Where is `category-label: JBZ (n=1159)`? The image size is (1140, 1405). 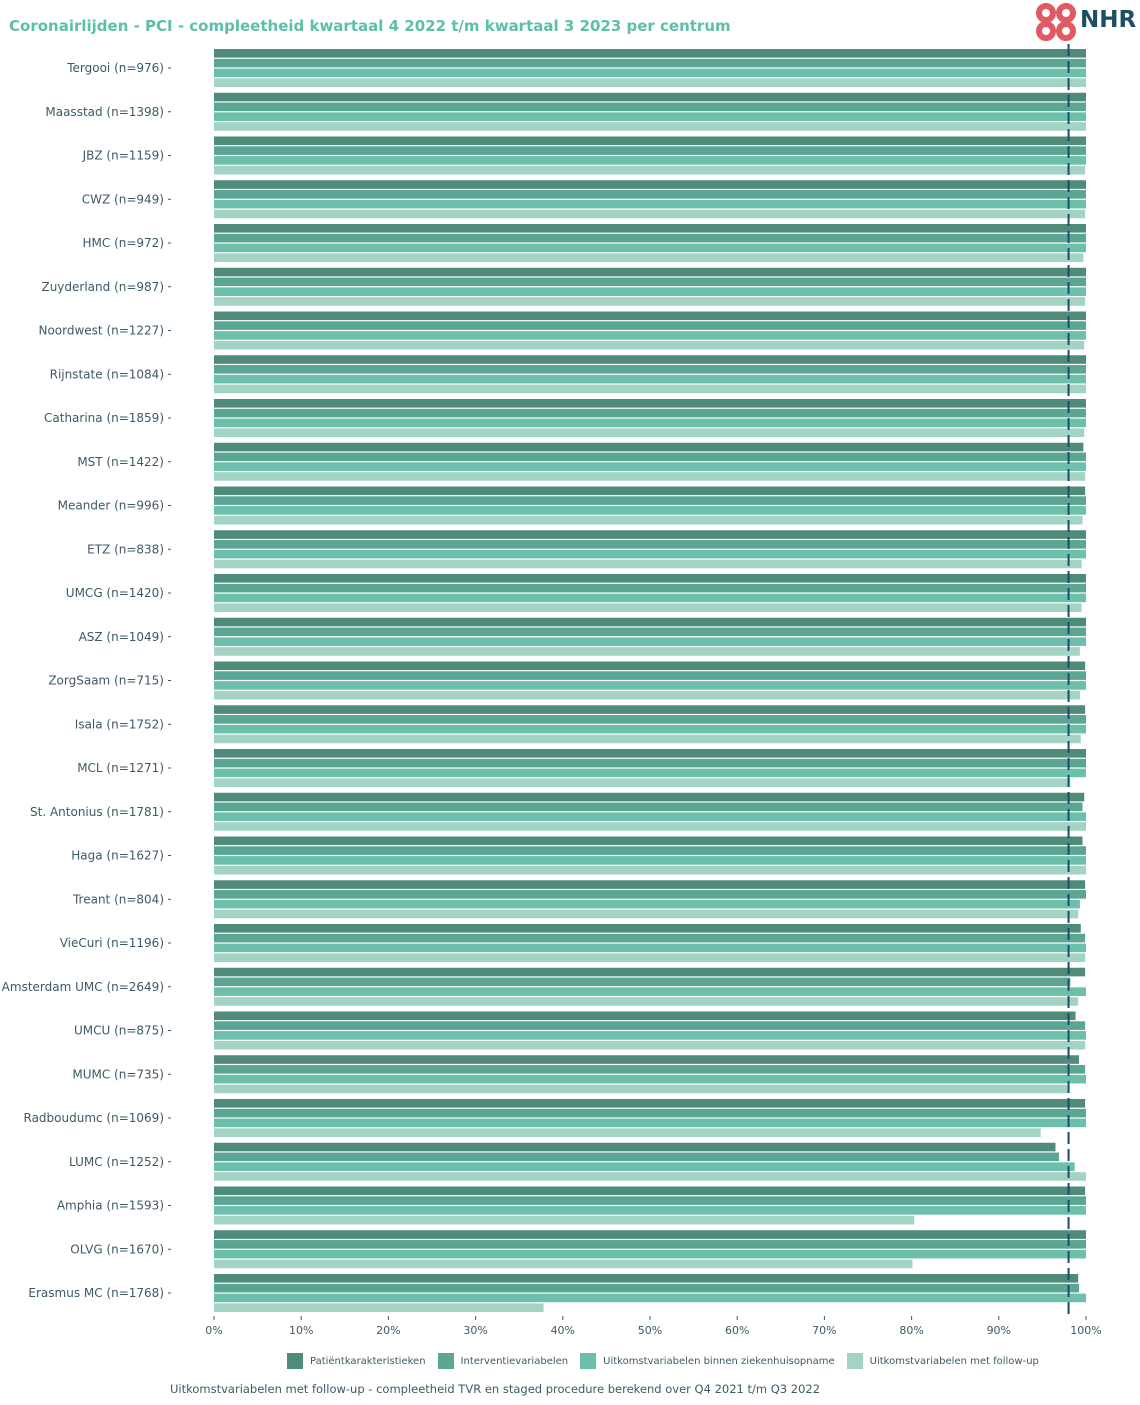 category-label: JBZ (n=1159) is located at coordinates (123, 156).